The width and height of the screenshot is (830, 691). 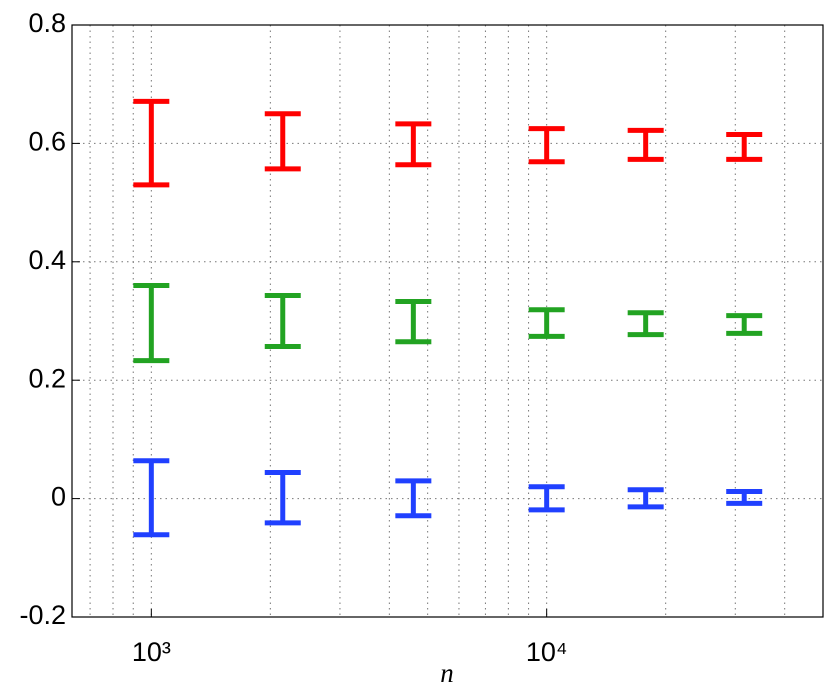 I want to click on y-tick-label: 0.6, so click(x=47, y=142).